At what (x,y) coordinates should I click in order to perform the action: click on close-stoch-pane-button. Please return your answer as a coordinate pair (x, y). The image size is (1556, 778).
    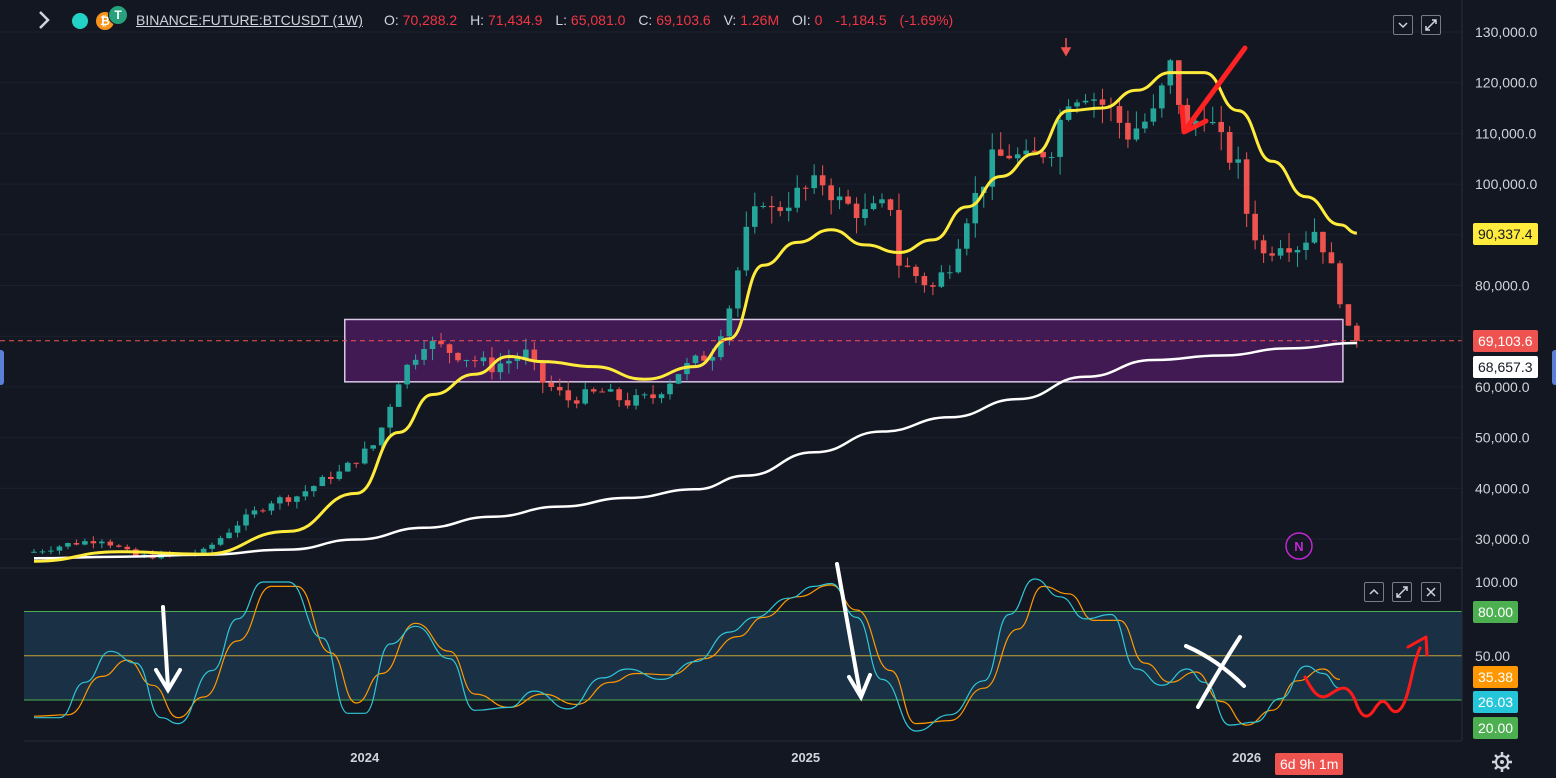
    Looking at the image, I should click on (1431, 592).